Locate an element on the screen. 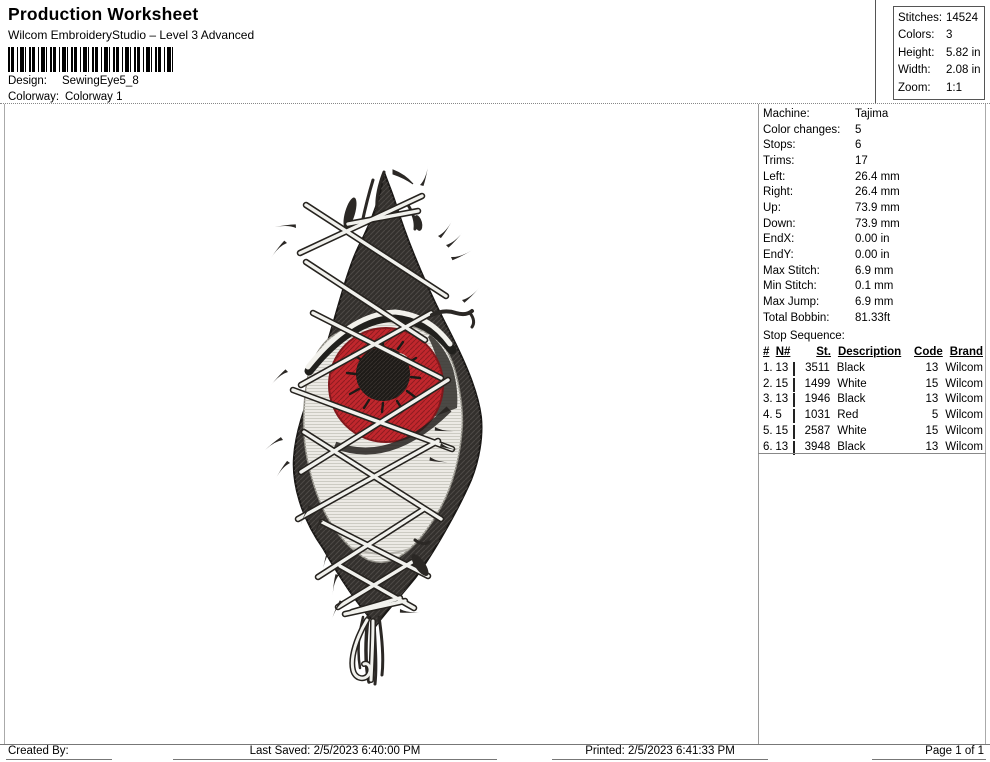 This screenshot has height=762, width=990. footer-page-number: Page 1 of 1 is located at coordinates (929, 752).